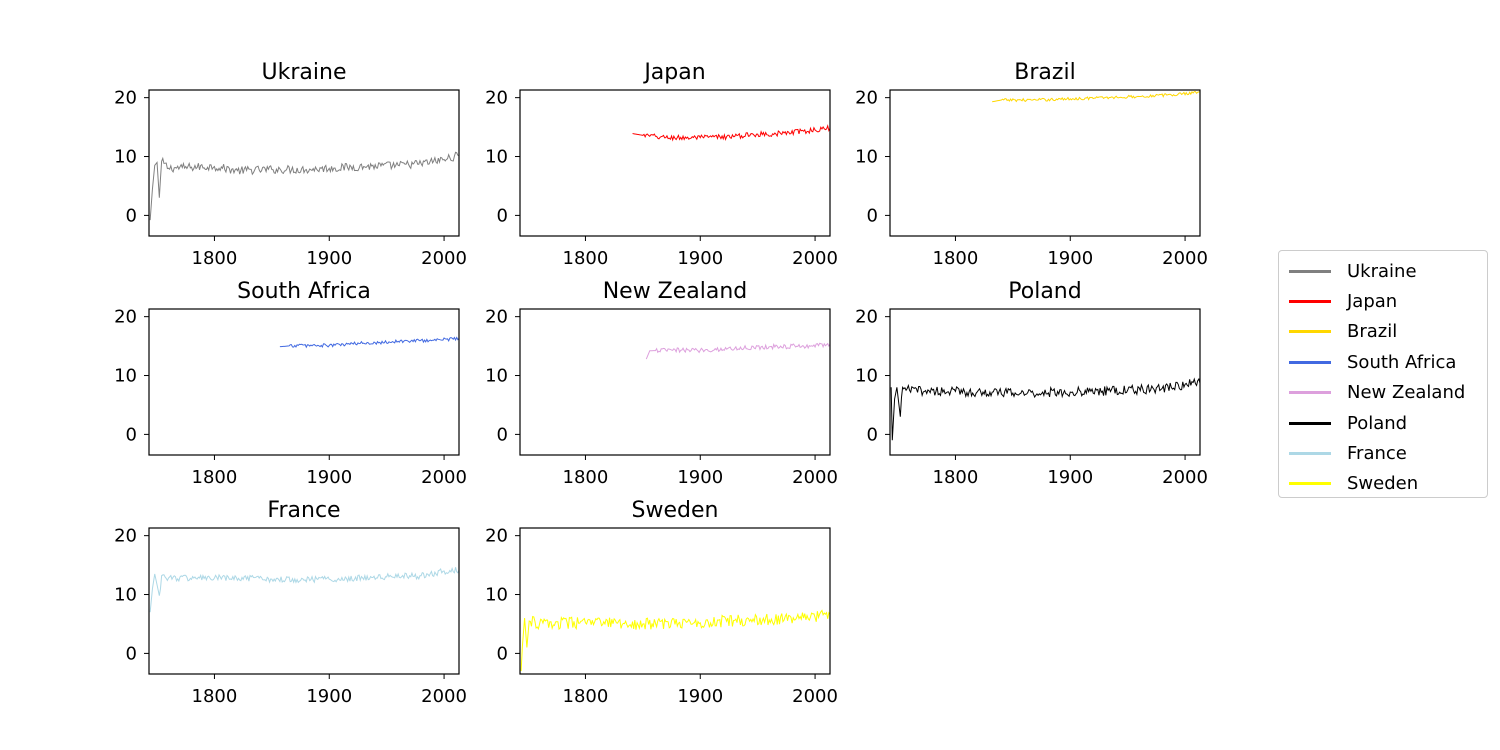 This screenshot has height=750, width=1500. What do you see at coordinates (1044, 72) in the screenshot?
I see `panel-title: Brazil` at bounding box center [1044, 72].